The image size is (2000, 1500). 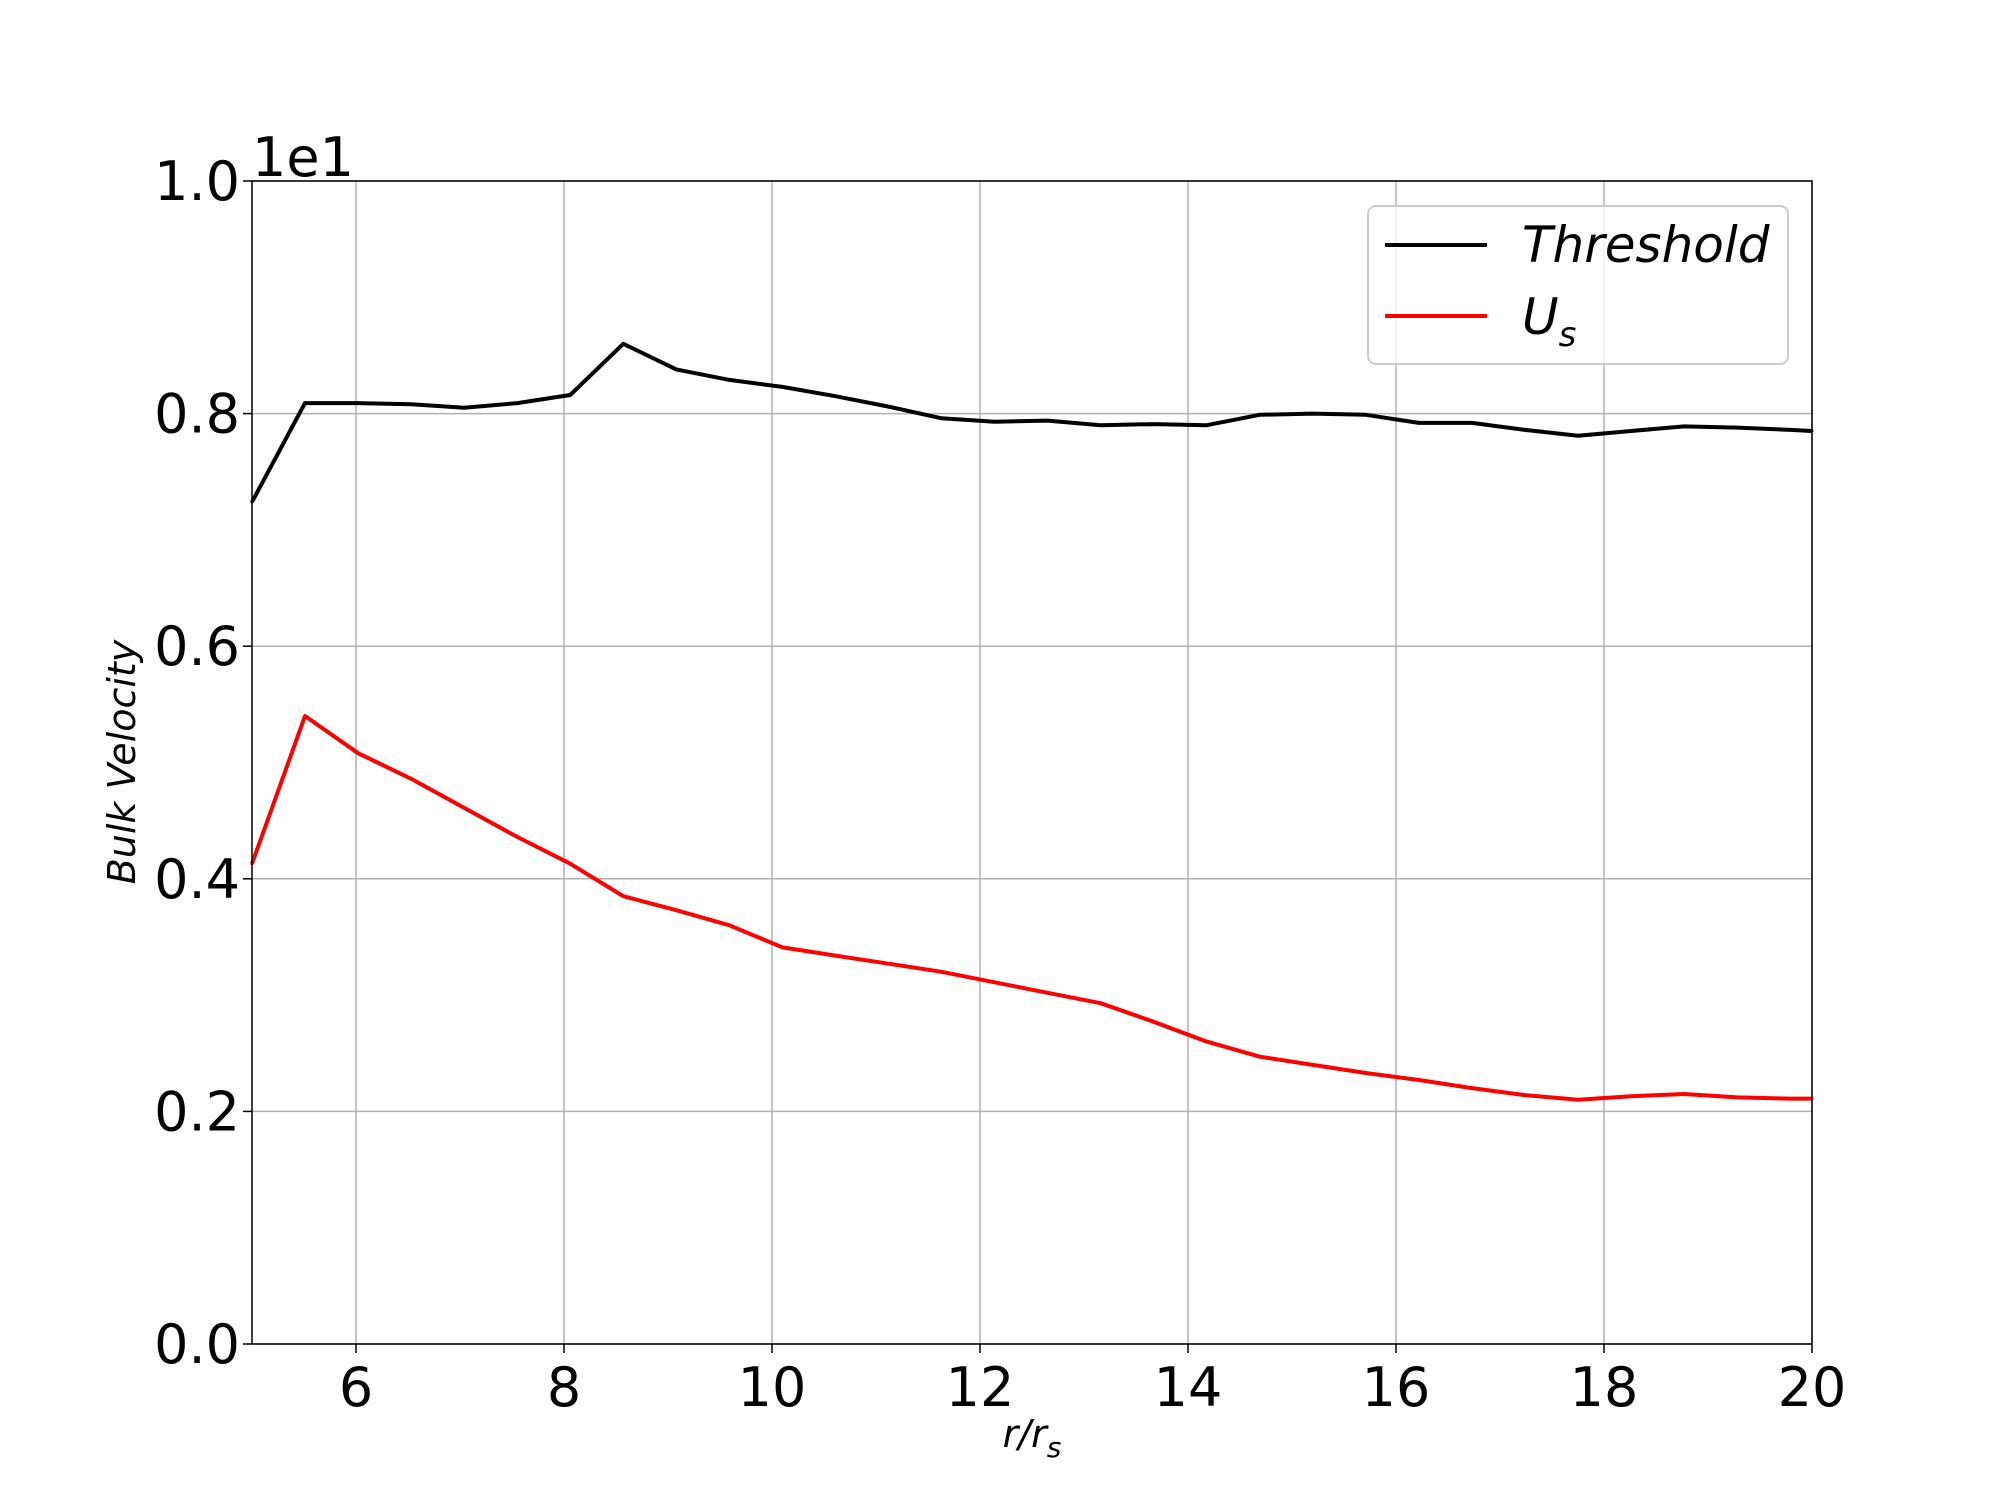 I want to click on y-tick-label: 0.8, so click(x=197, y=414).